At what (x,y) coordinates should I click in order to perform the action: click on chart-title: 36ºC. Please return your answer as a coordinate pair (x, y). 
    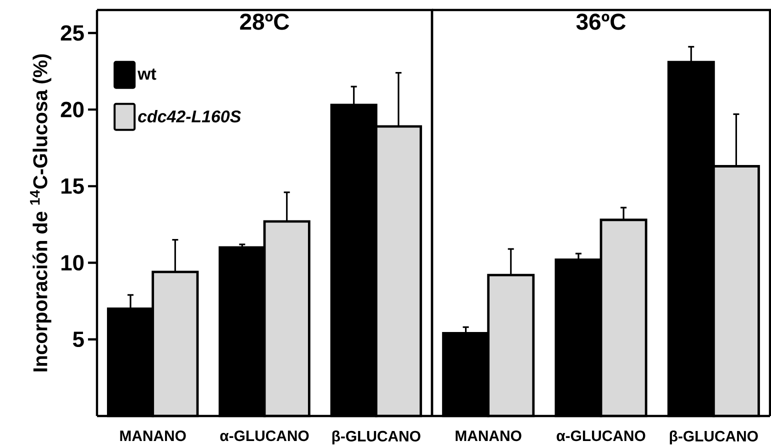
    Looking at the image, I should click on (601, 22).